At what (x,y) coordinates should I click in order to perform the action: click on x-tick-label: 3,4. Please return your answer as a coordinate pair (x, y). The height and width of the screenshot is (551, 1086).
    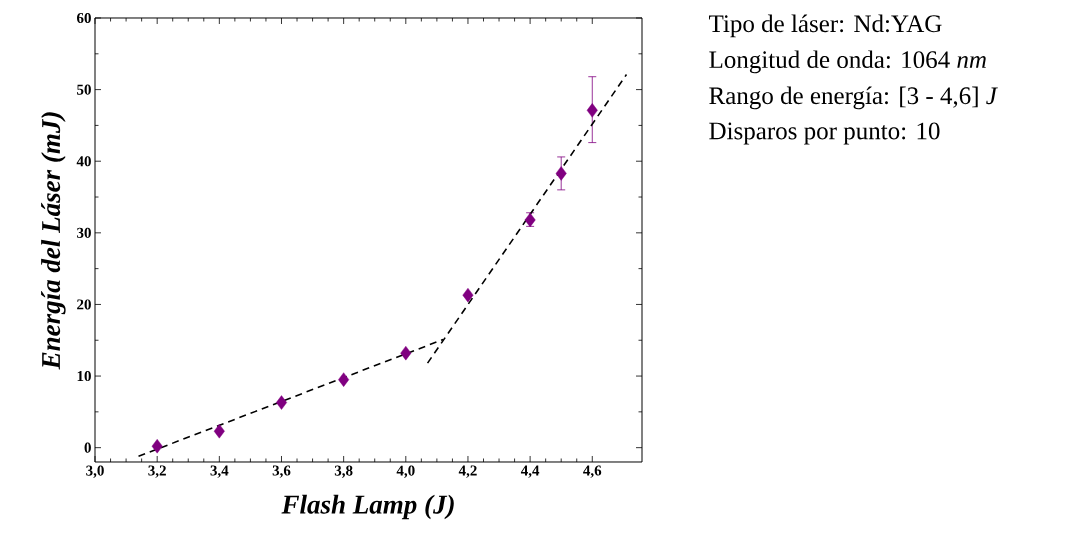
    Looking at the image, I should click on (219, 471).